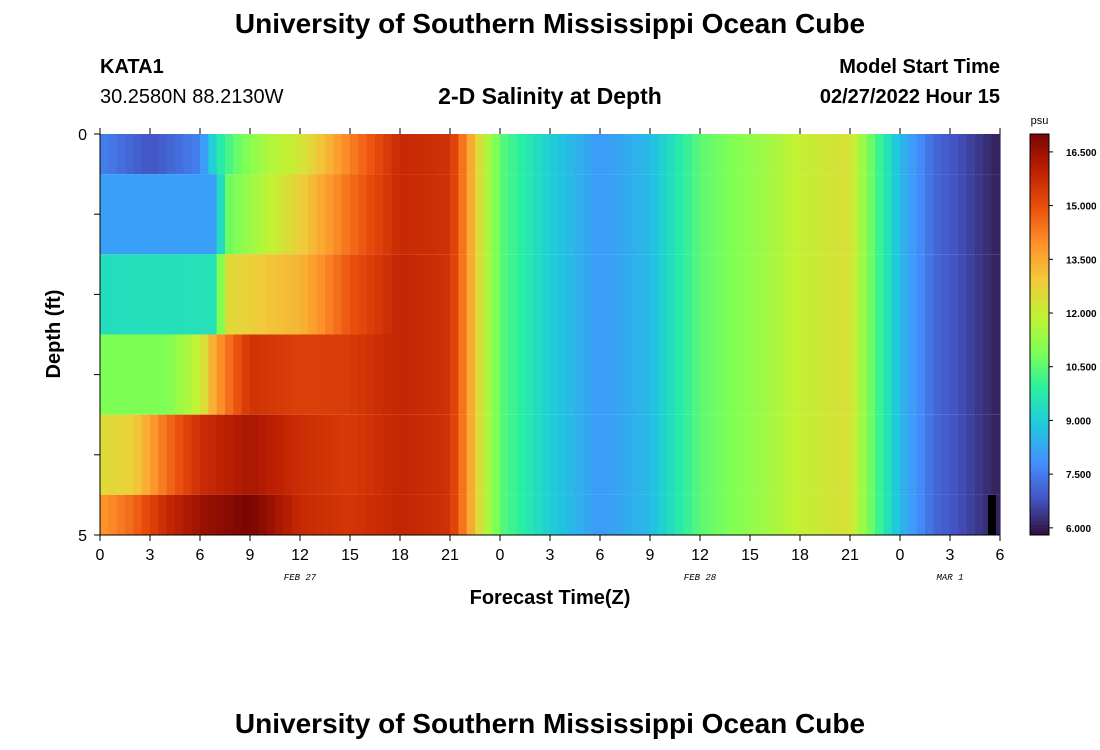 The height and width of the screenshot is (750, 1100). Describe the element at coordinates (1081, 260) in the screenshot. I see `colorbar-tick-label: 13.500` at that location.